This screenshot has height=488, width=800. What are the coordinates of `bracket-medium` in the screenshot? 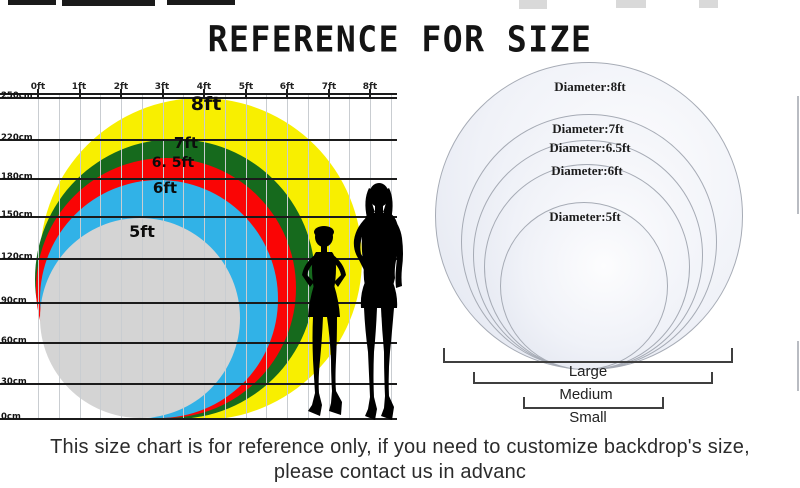 It's located at (593, 378).